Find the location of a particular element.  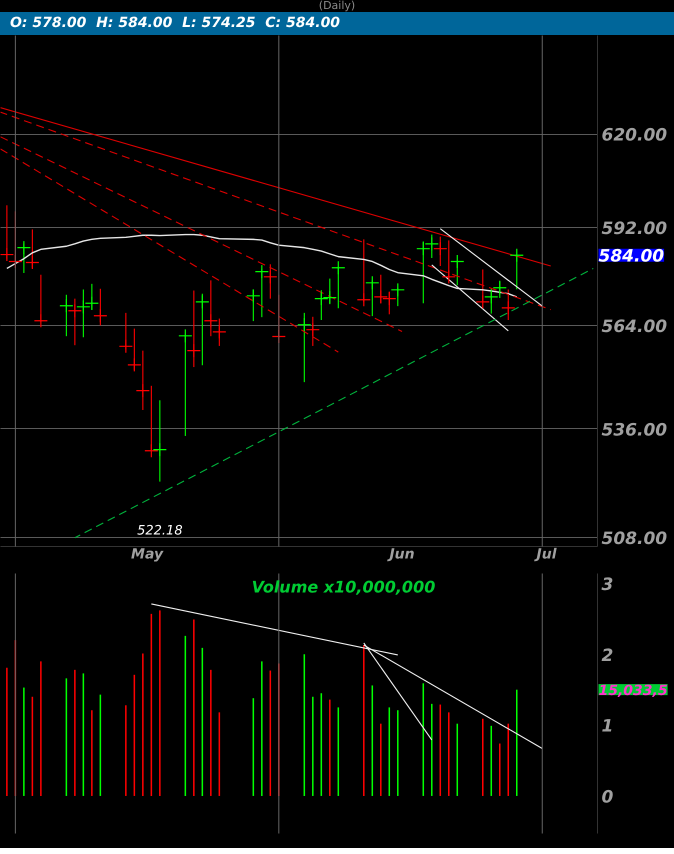

text: 15,033,5 is located at coordinates (633, 691).